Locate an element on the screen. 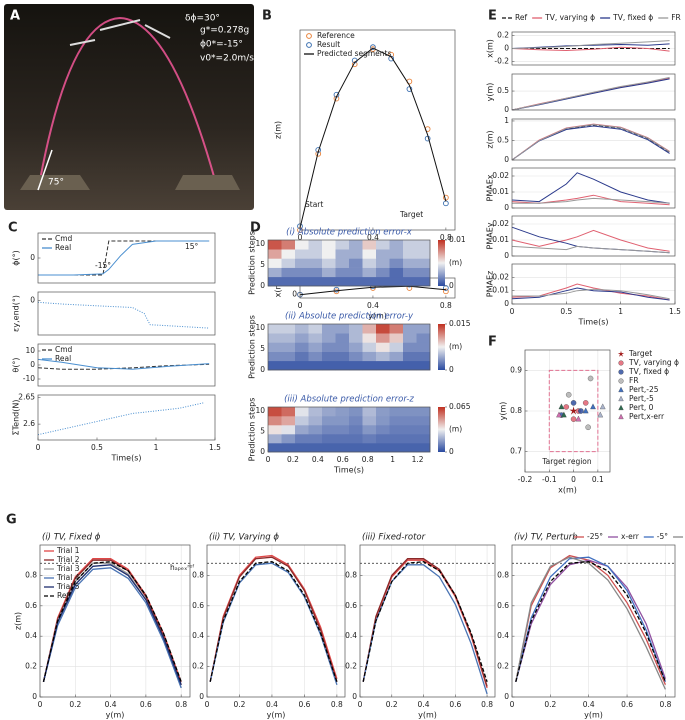  y-tick-label: -10 is located at coordinates (29, 378).